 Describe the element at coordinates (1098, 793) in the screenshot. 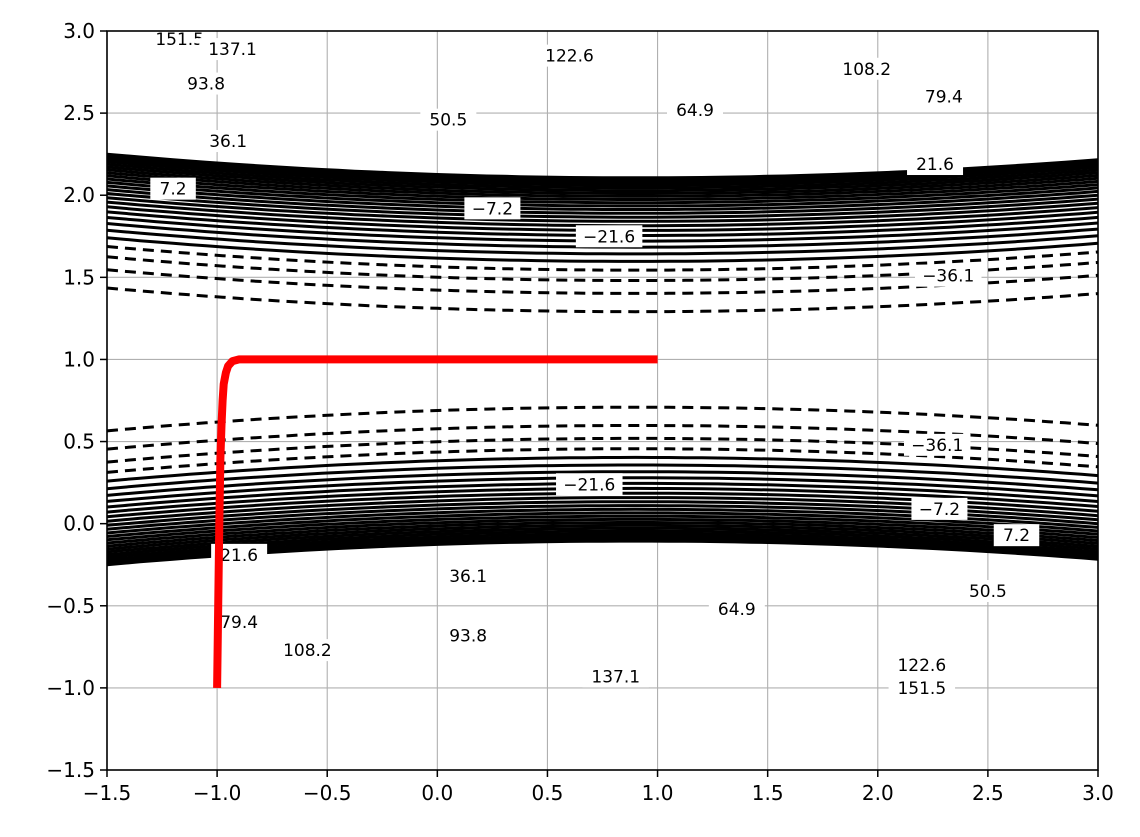

I see `x-tick-label: 3.0` at that location.